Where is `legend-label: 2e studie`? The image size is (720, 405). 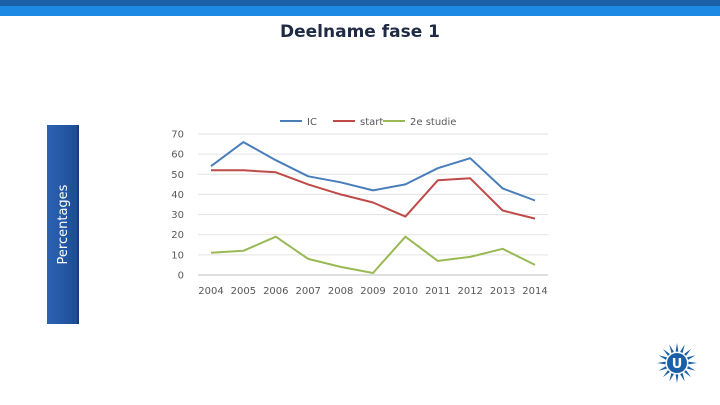 legend-label: 2e studie is located at coordinates (433, 122).